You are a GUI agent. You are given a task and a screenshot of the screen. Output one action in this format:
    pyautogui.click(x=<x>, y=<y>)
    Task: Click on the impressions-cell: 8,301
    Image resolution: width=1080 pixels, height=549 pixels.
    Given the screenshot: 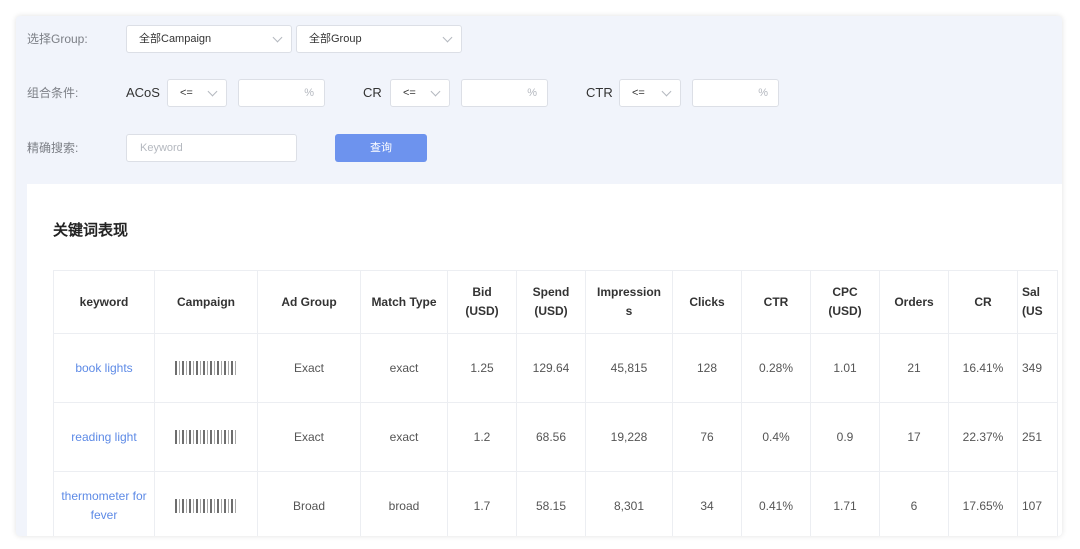 What is the action you would take?
    pyautogui.click(x=629, y=503)
    